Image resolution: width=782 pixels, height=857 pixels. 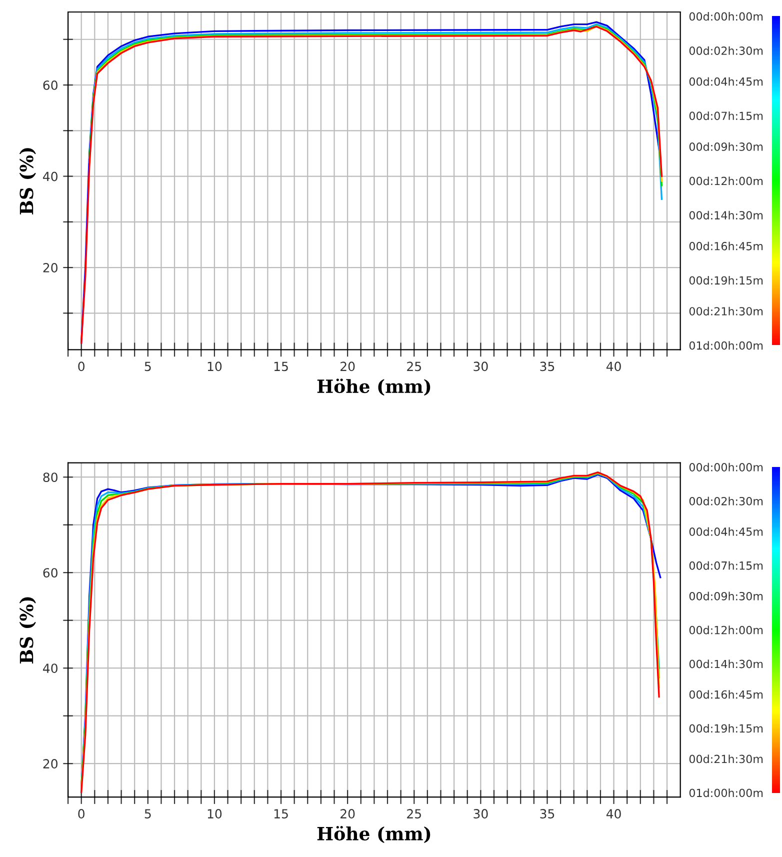 What do you see at coordinates (50, 477) in the screenshot?
I see `y-tick-label: 80` at bounding box center [50, 477].